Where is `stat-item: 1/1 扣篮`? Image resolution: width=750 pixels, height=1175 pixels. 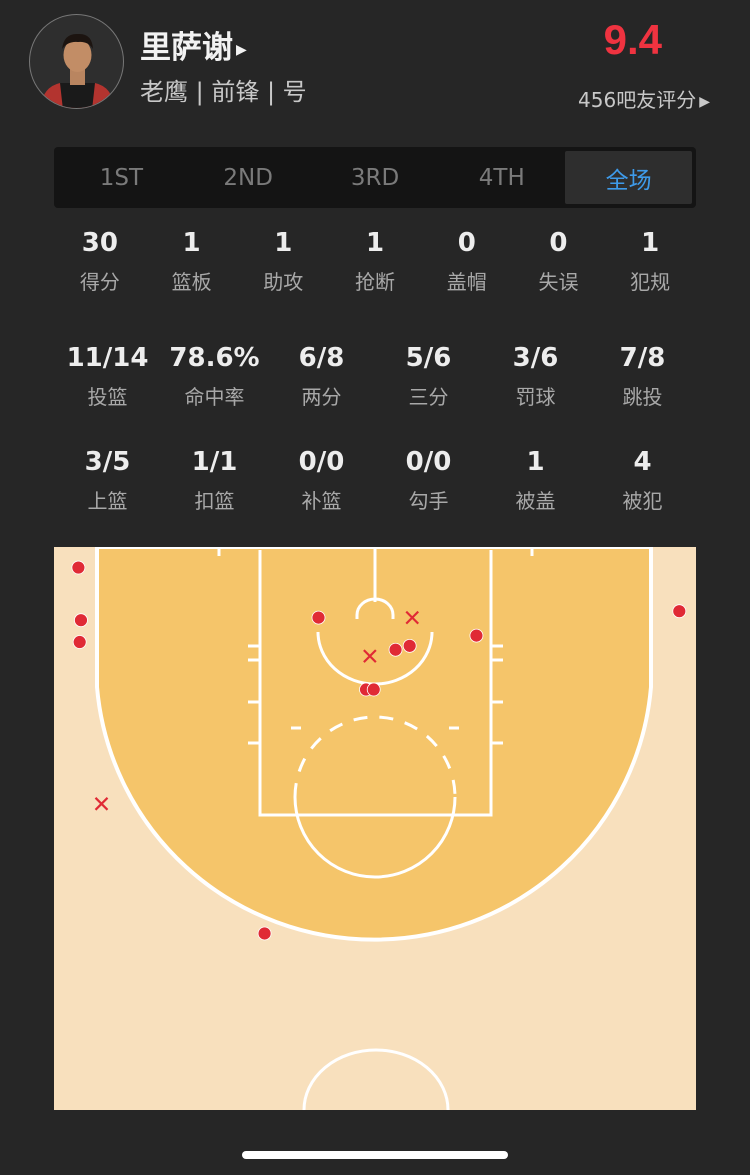 stat-item: 1/1 扣篮 is located at coordinates (214, 480).